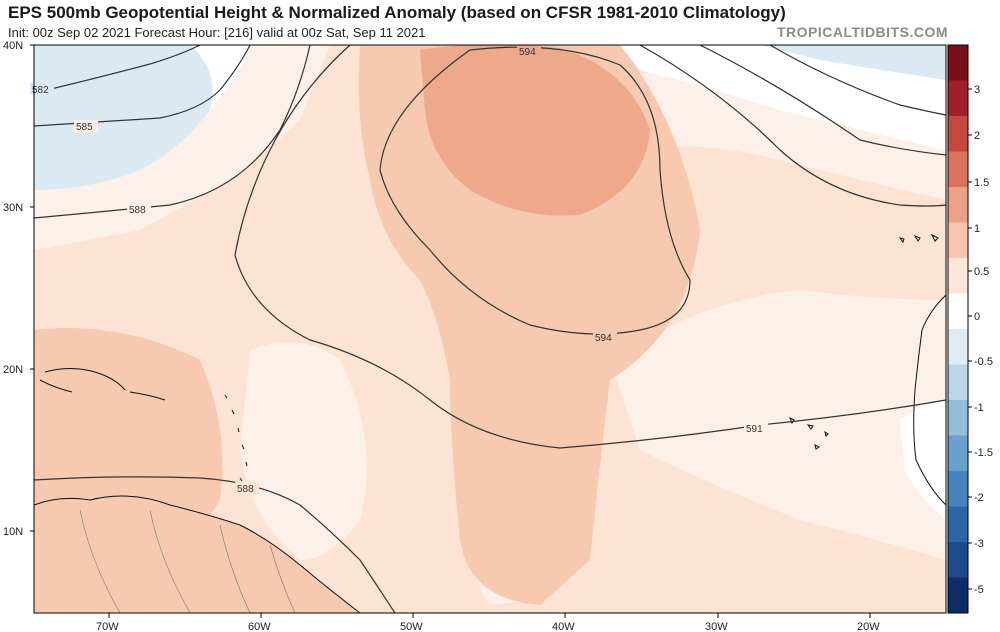 This screenshot has width=1000, height=632. Describe the element at coordinates (979, 544) in the screenshot. I see `colorbar-label: -3` at that location.